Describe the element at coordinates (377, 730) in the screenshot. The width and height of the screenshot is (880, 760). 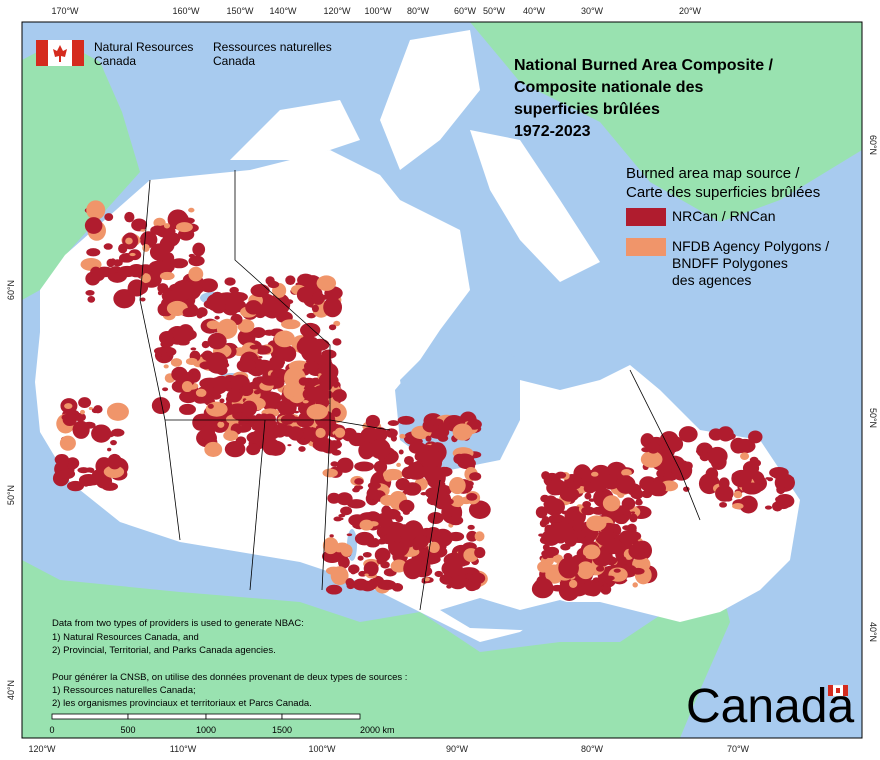
I see `scale-label: 2000 km` at that location.